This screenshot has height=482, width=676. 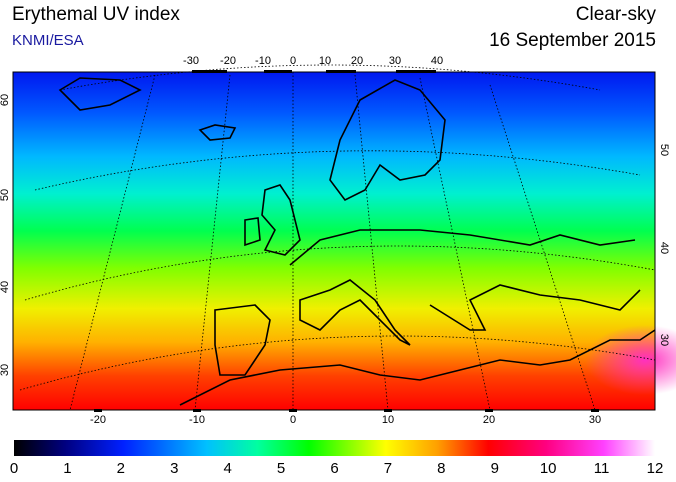 I want to click on top-tick-label: 0, so click(x=293, y=61).